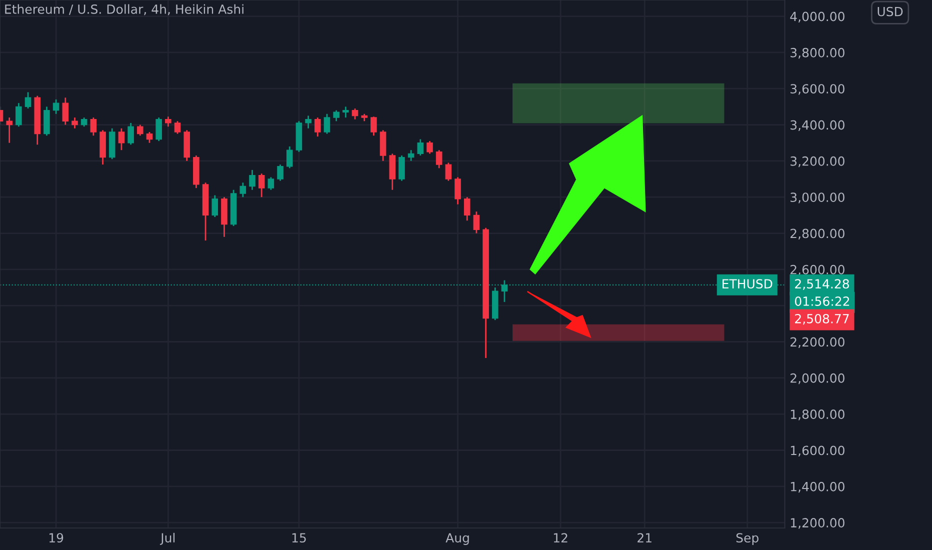 This screenshot has height=550, width=932. Describe the element at coordinates (817, 17) in the screenshot. I see `y-tick-label: 4,000.00` at that location.